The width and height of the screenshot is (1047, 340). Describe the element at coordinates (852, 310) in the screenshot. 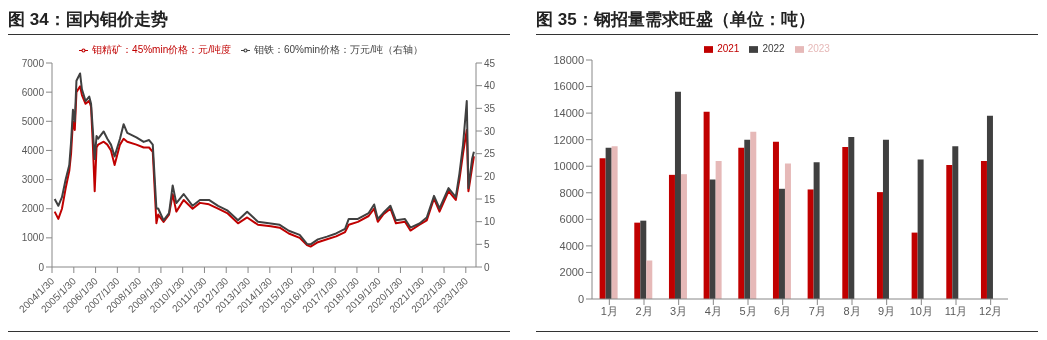

I see `x-tick-label: 8月` at that location.